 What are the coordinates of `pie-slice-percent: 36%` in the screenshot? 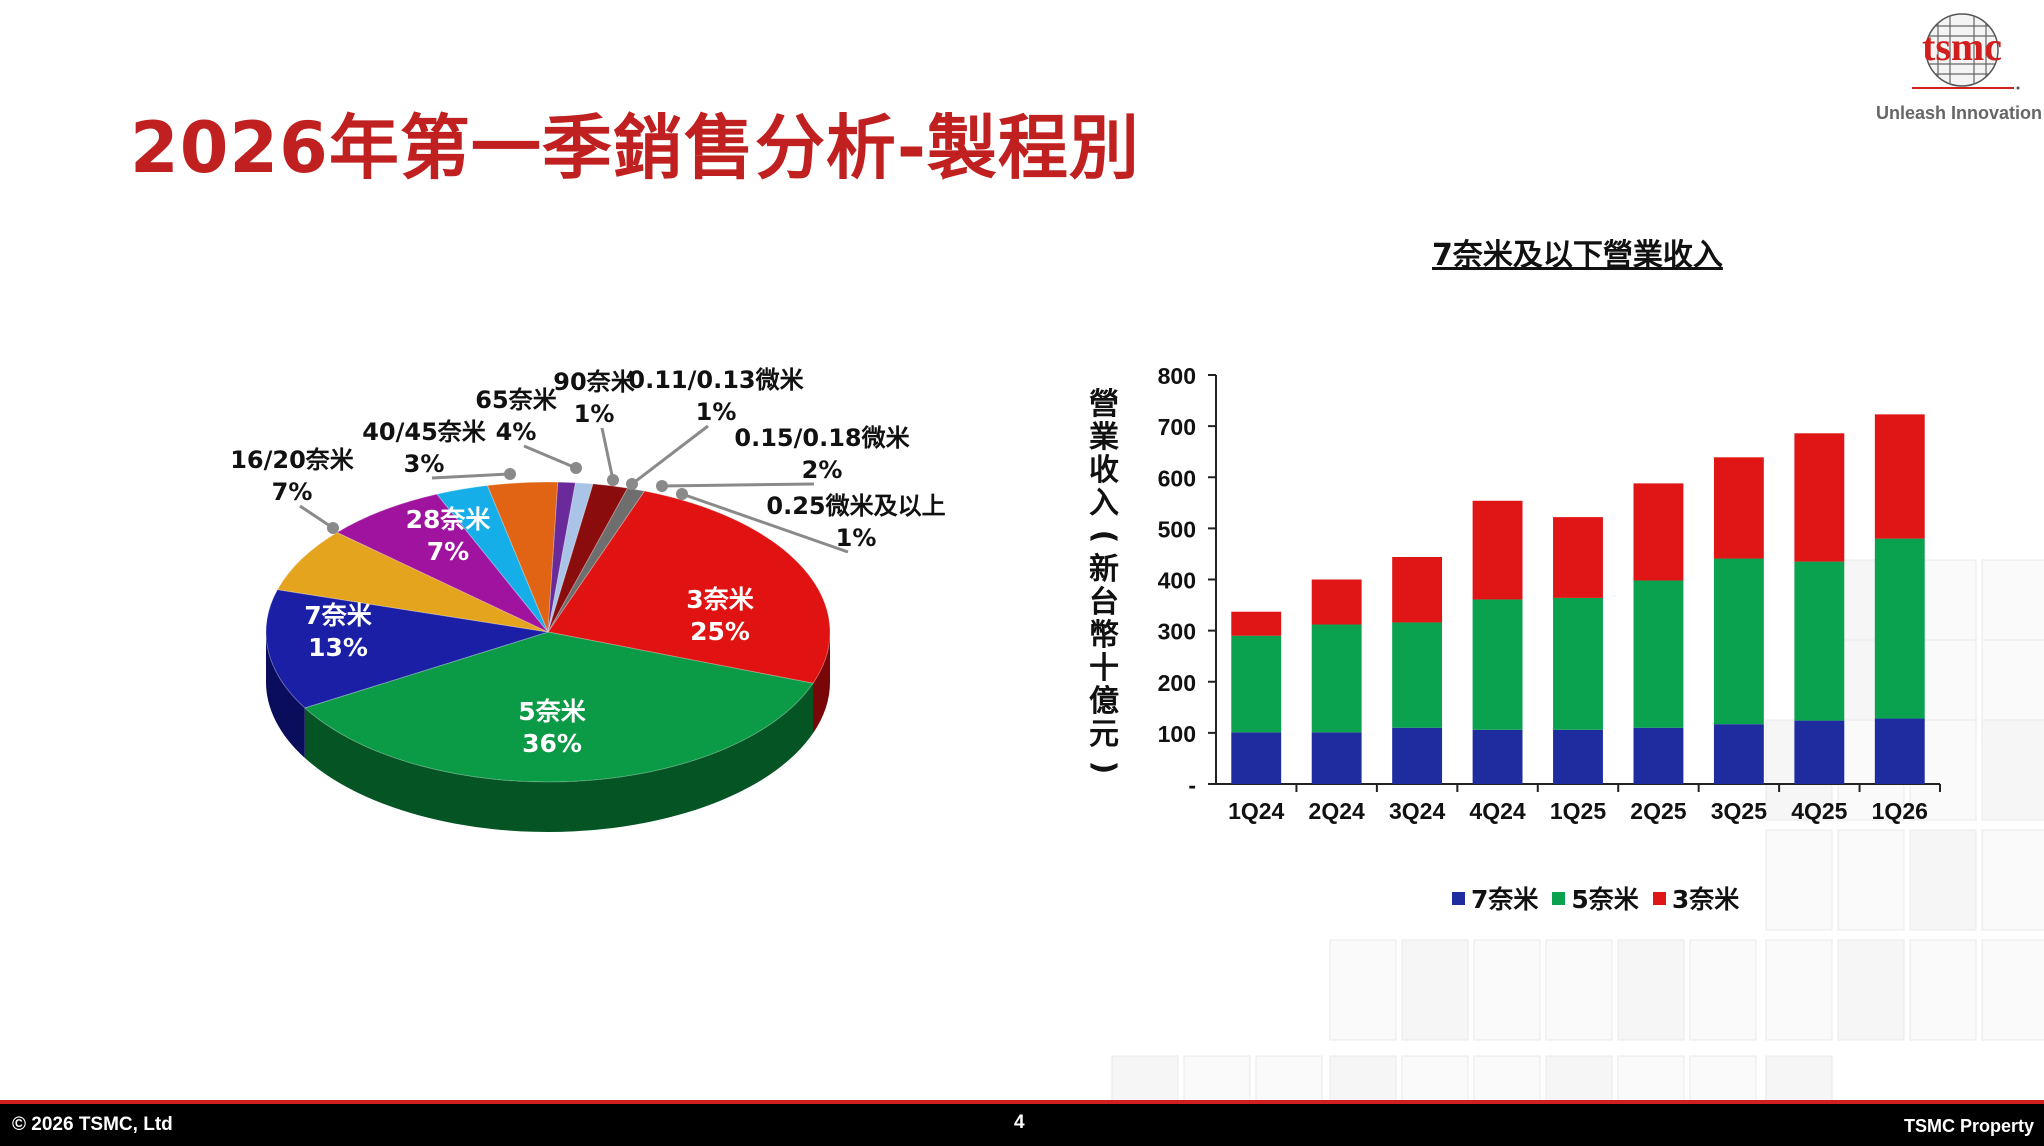 It's located at (552, 743).